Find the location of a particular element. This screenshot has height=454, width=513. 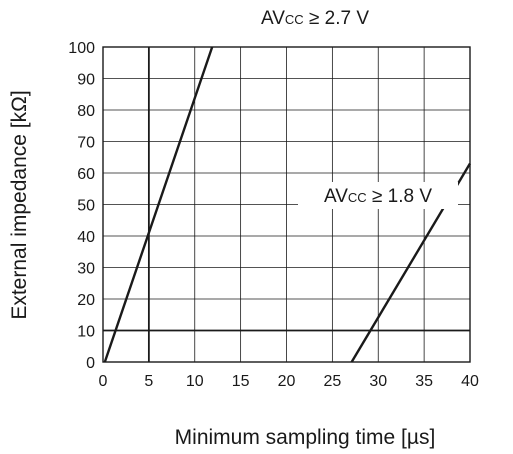

y-tick-label: 60 is located at coordinates (86, 174).